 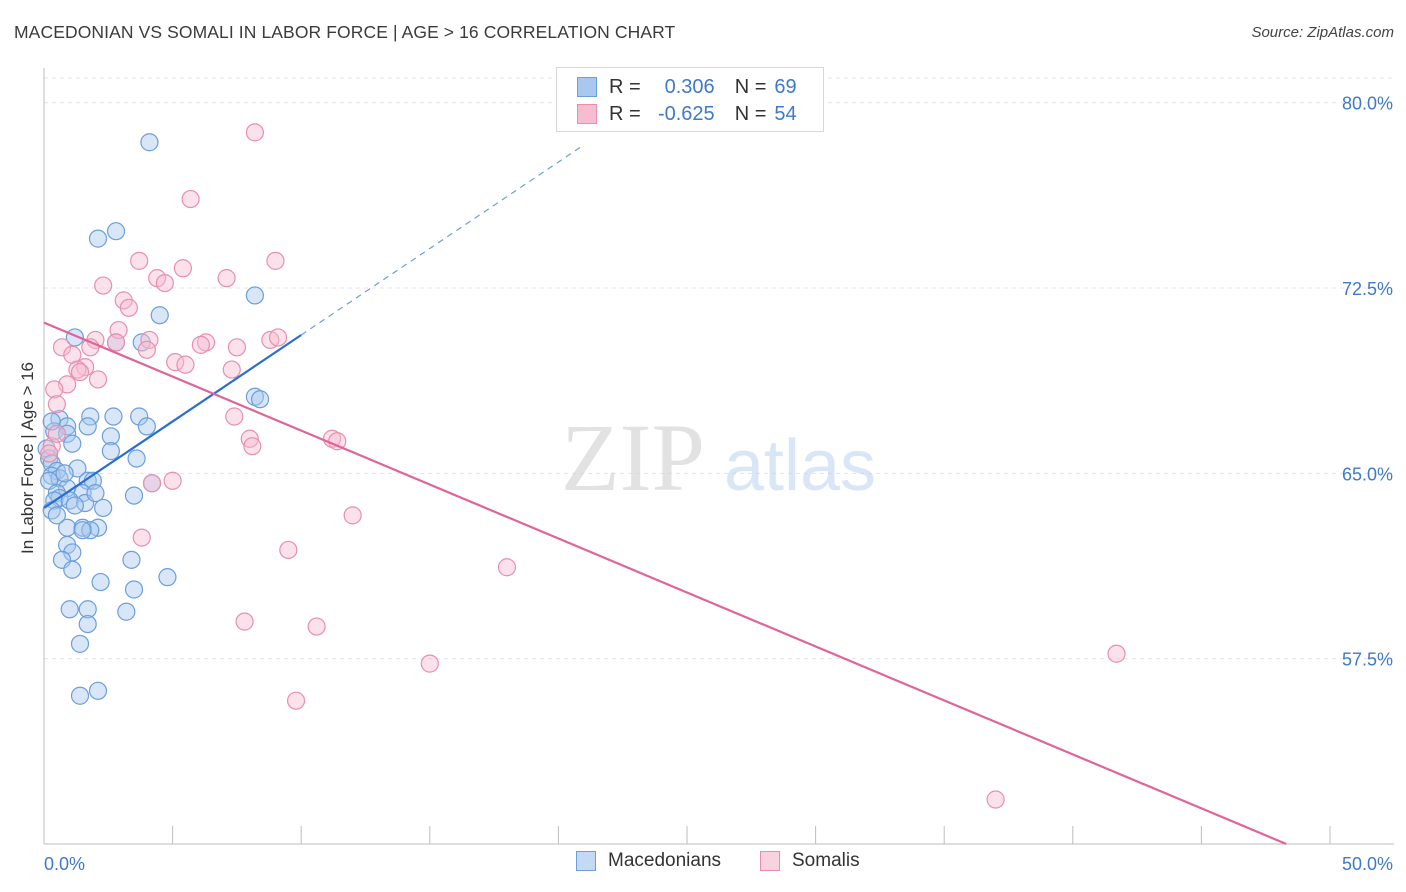 I want to click on macedonians-trend-extension, so click(x=442, y=240).